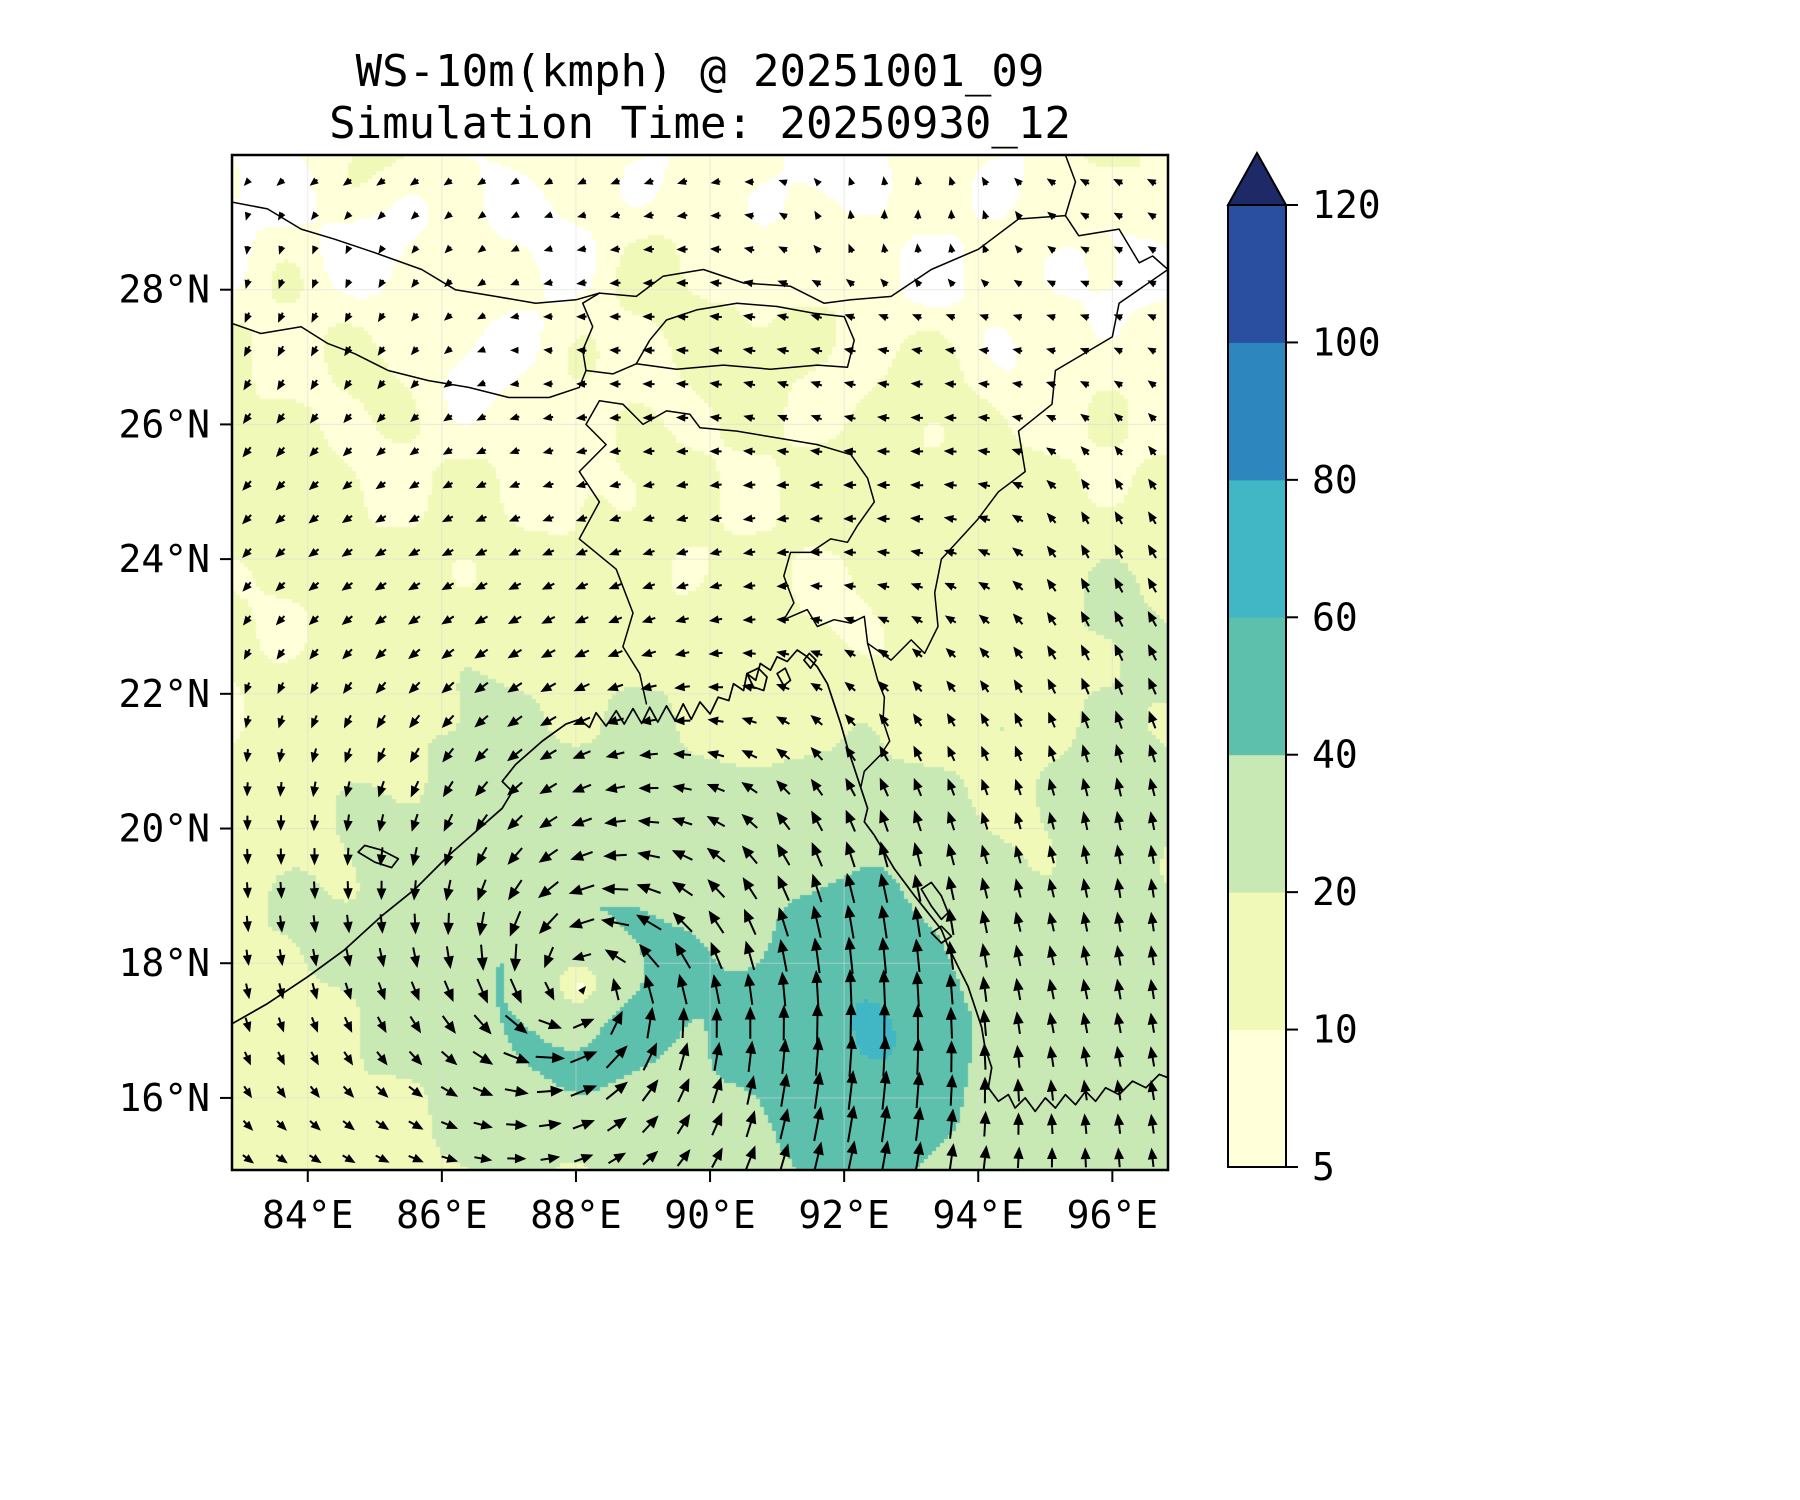 This screenshot has width=1800, height=1500. What do you see at coordinates (611, 369) in the screenshot?
I see `country-border` at bounding box center [611, 369].